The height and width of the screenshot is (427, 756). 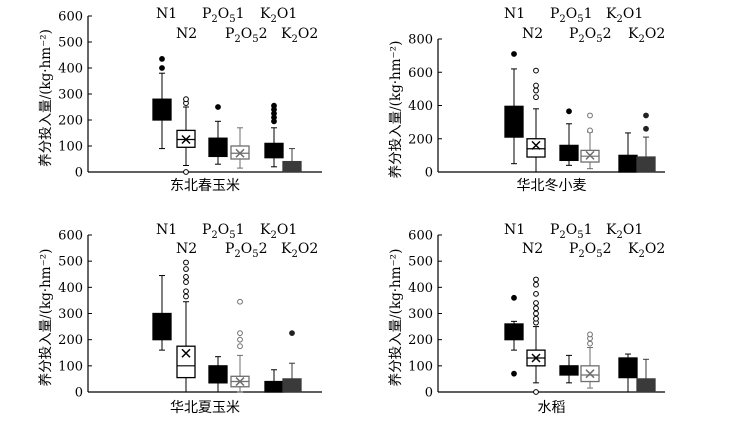 What do you see at coordinates (552, 408) in the screenshot?
I see `x-axis-label: 水稻` at bounding box center [552, 408].